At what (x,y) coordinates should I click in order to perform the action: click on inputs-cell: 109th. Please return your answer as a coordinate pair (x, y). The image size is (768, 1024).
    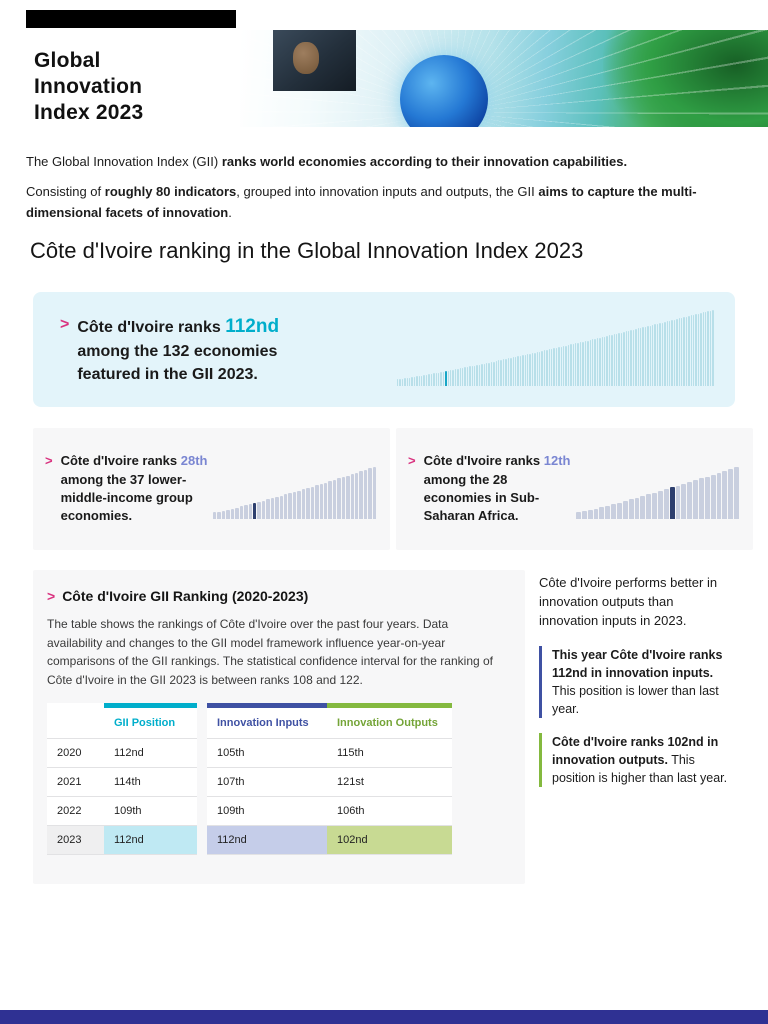
    Looking at the image, I should click on (267, 812).